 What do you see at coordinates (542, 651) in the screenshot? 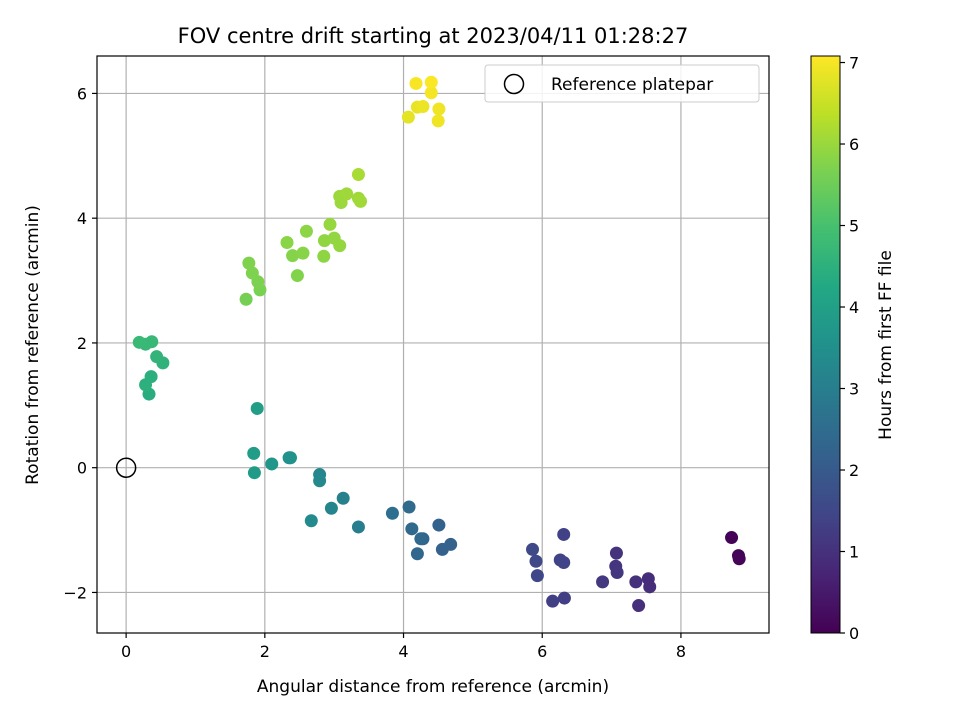
I see `x-tick-label: 6` at bounding box center [542, 651].